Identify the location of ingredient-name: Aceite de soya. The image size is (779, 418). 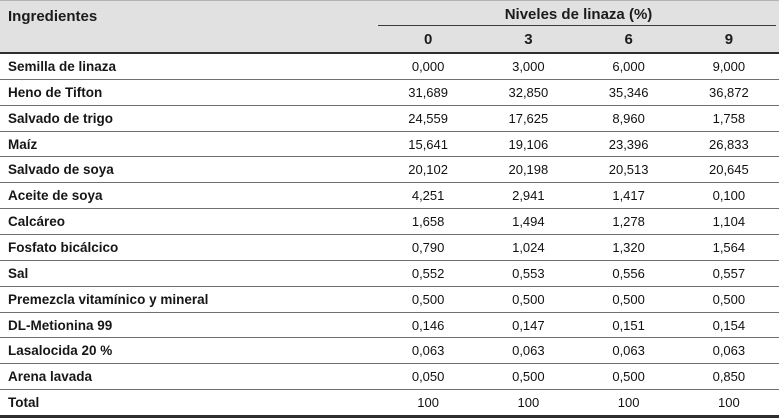
(55, 196).